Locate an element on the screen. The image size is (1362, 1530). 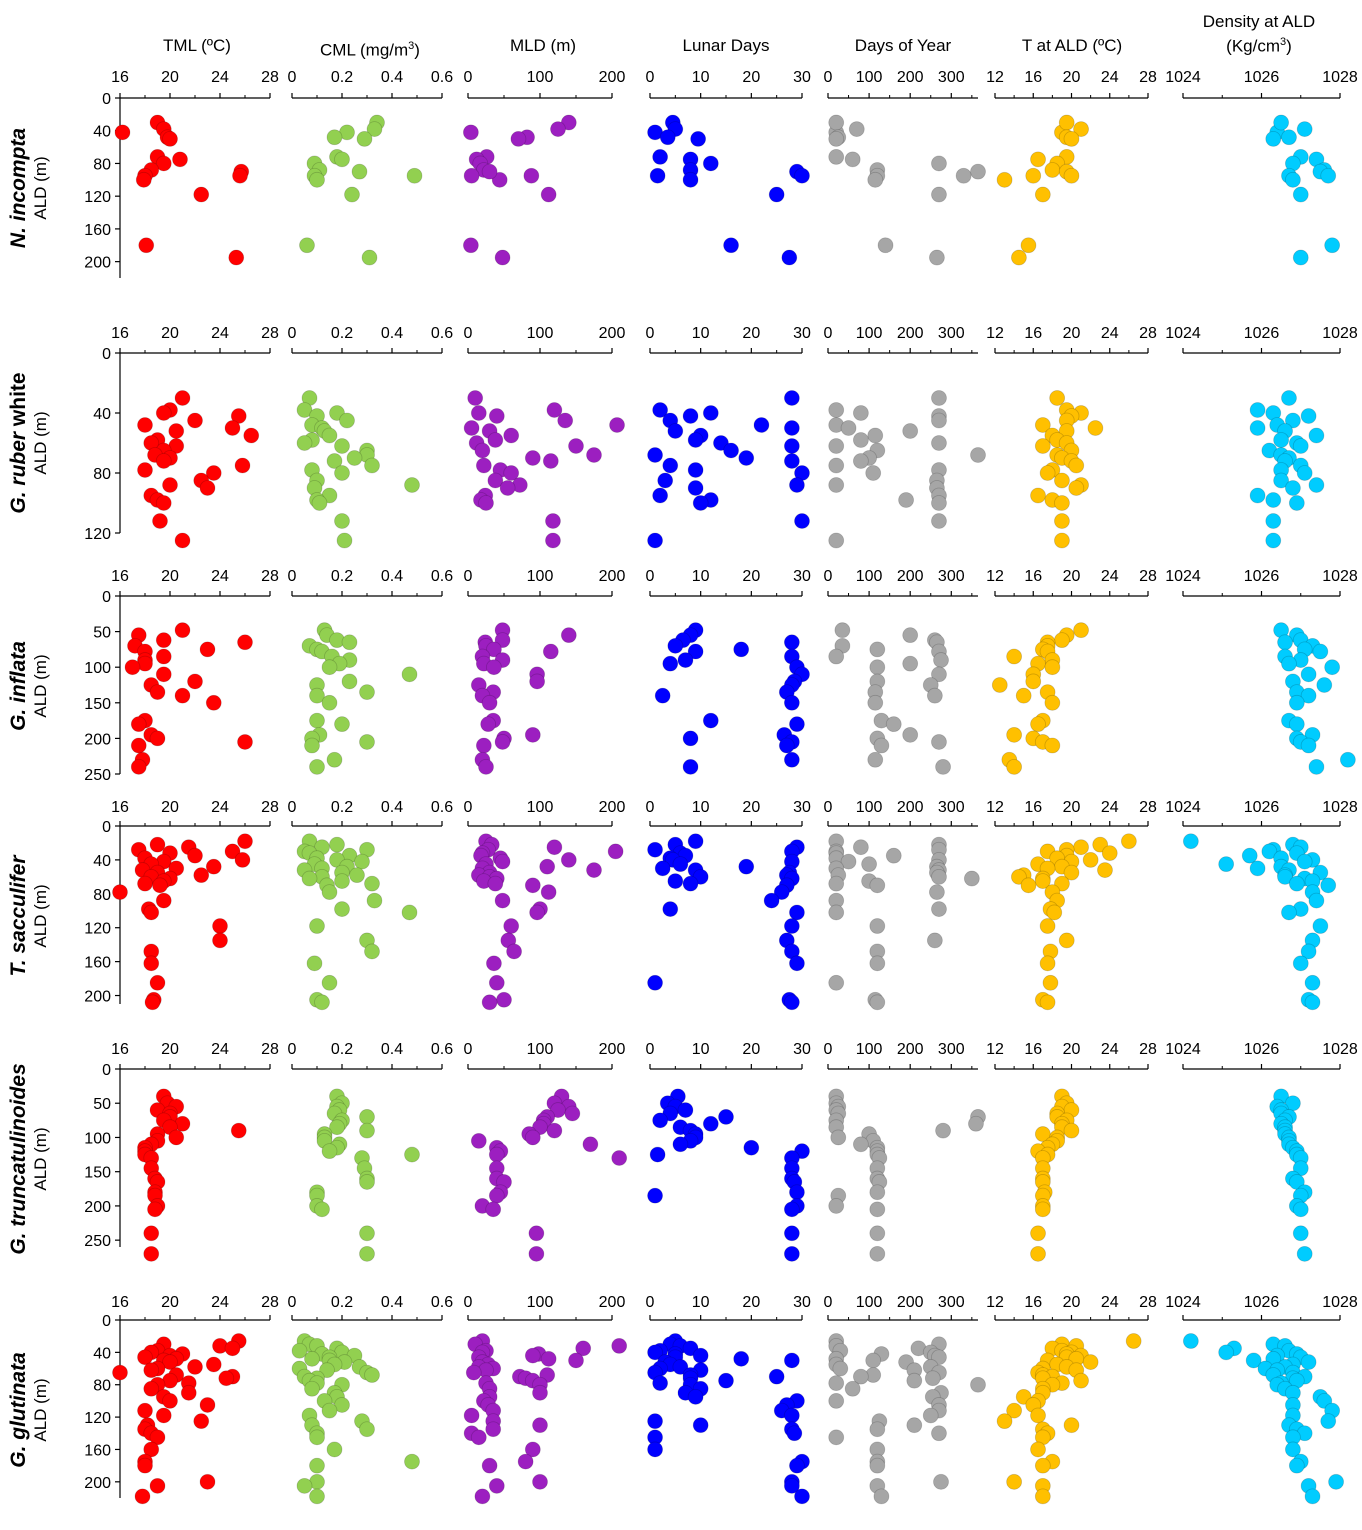
x-tick-label: 1024 is located at coordinates (1183, 576).